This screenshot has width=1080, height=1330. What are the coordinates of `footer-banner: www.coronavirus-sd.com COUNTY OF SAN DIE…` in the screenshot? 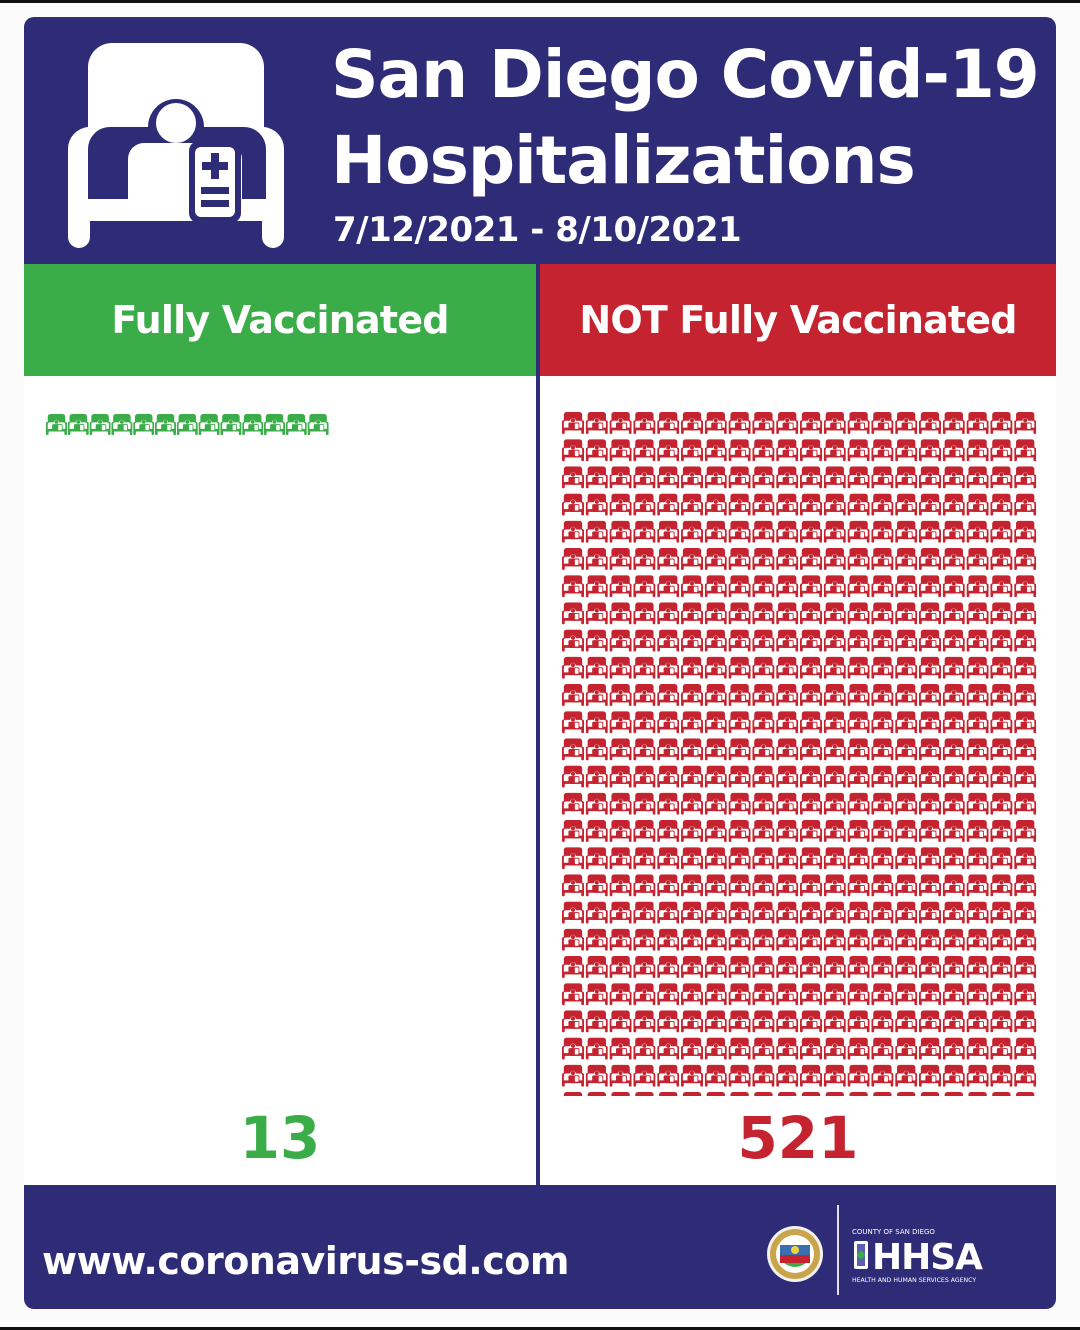 It's located at (540, 1247).